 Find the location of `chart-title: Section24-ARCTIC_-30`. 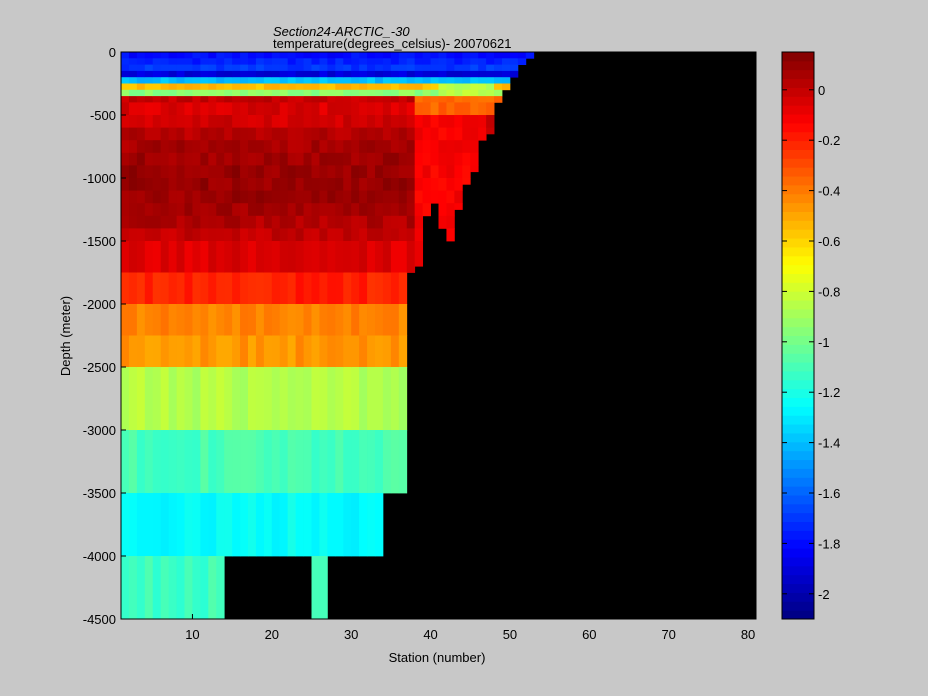

chart-title: Section24-ARCTIC_-30 is located at coordinates (341, 31).